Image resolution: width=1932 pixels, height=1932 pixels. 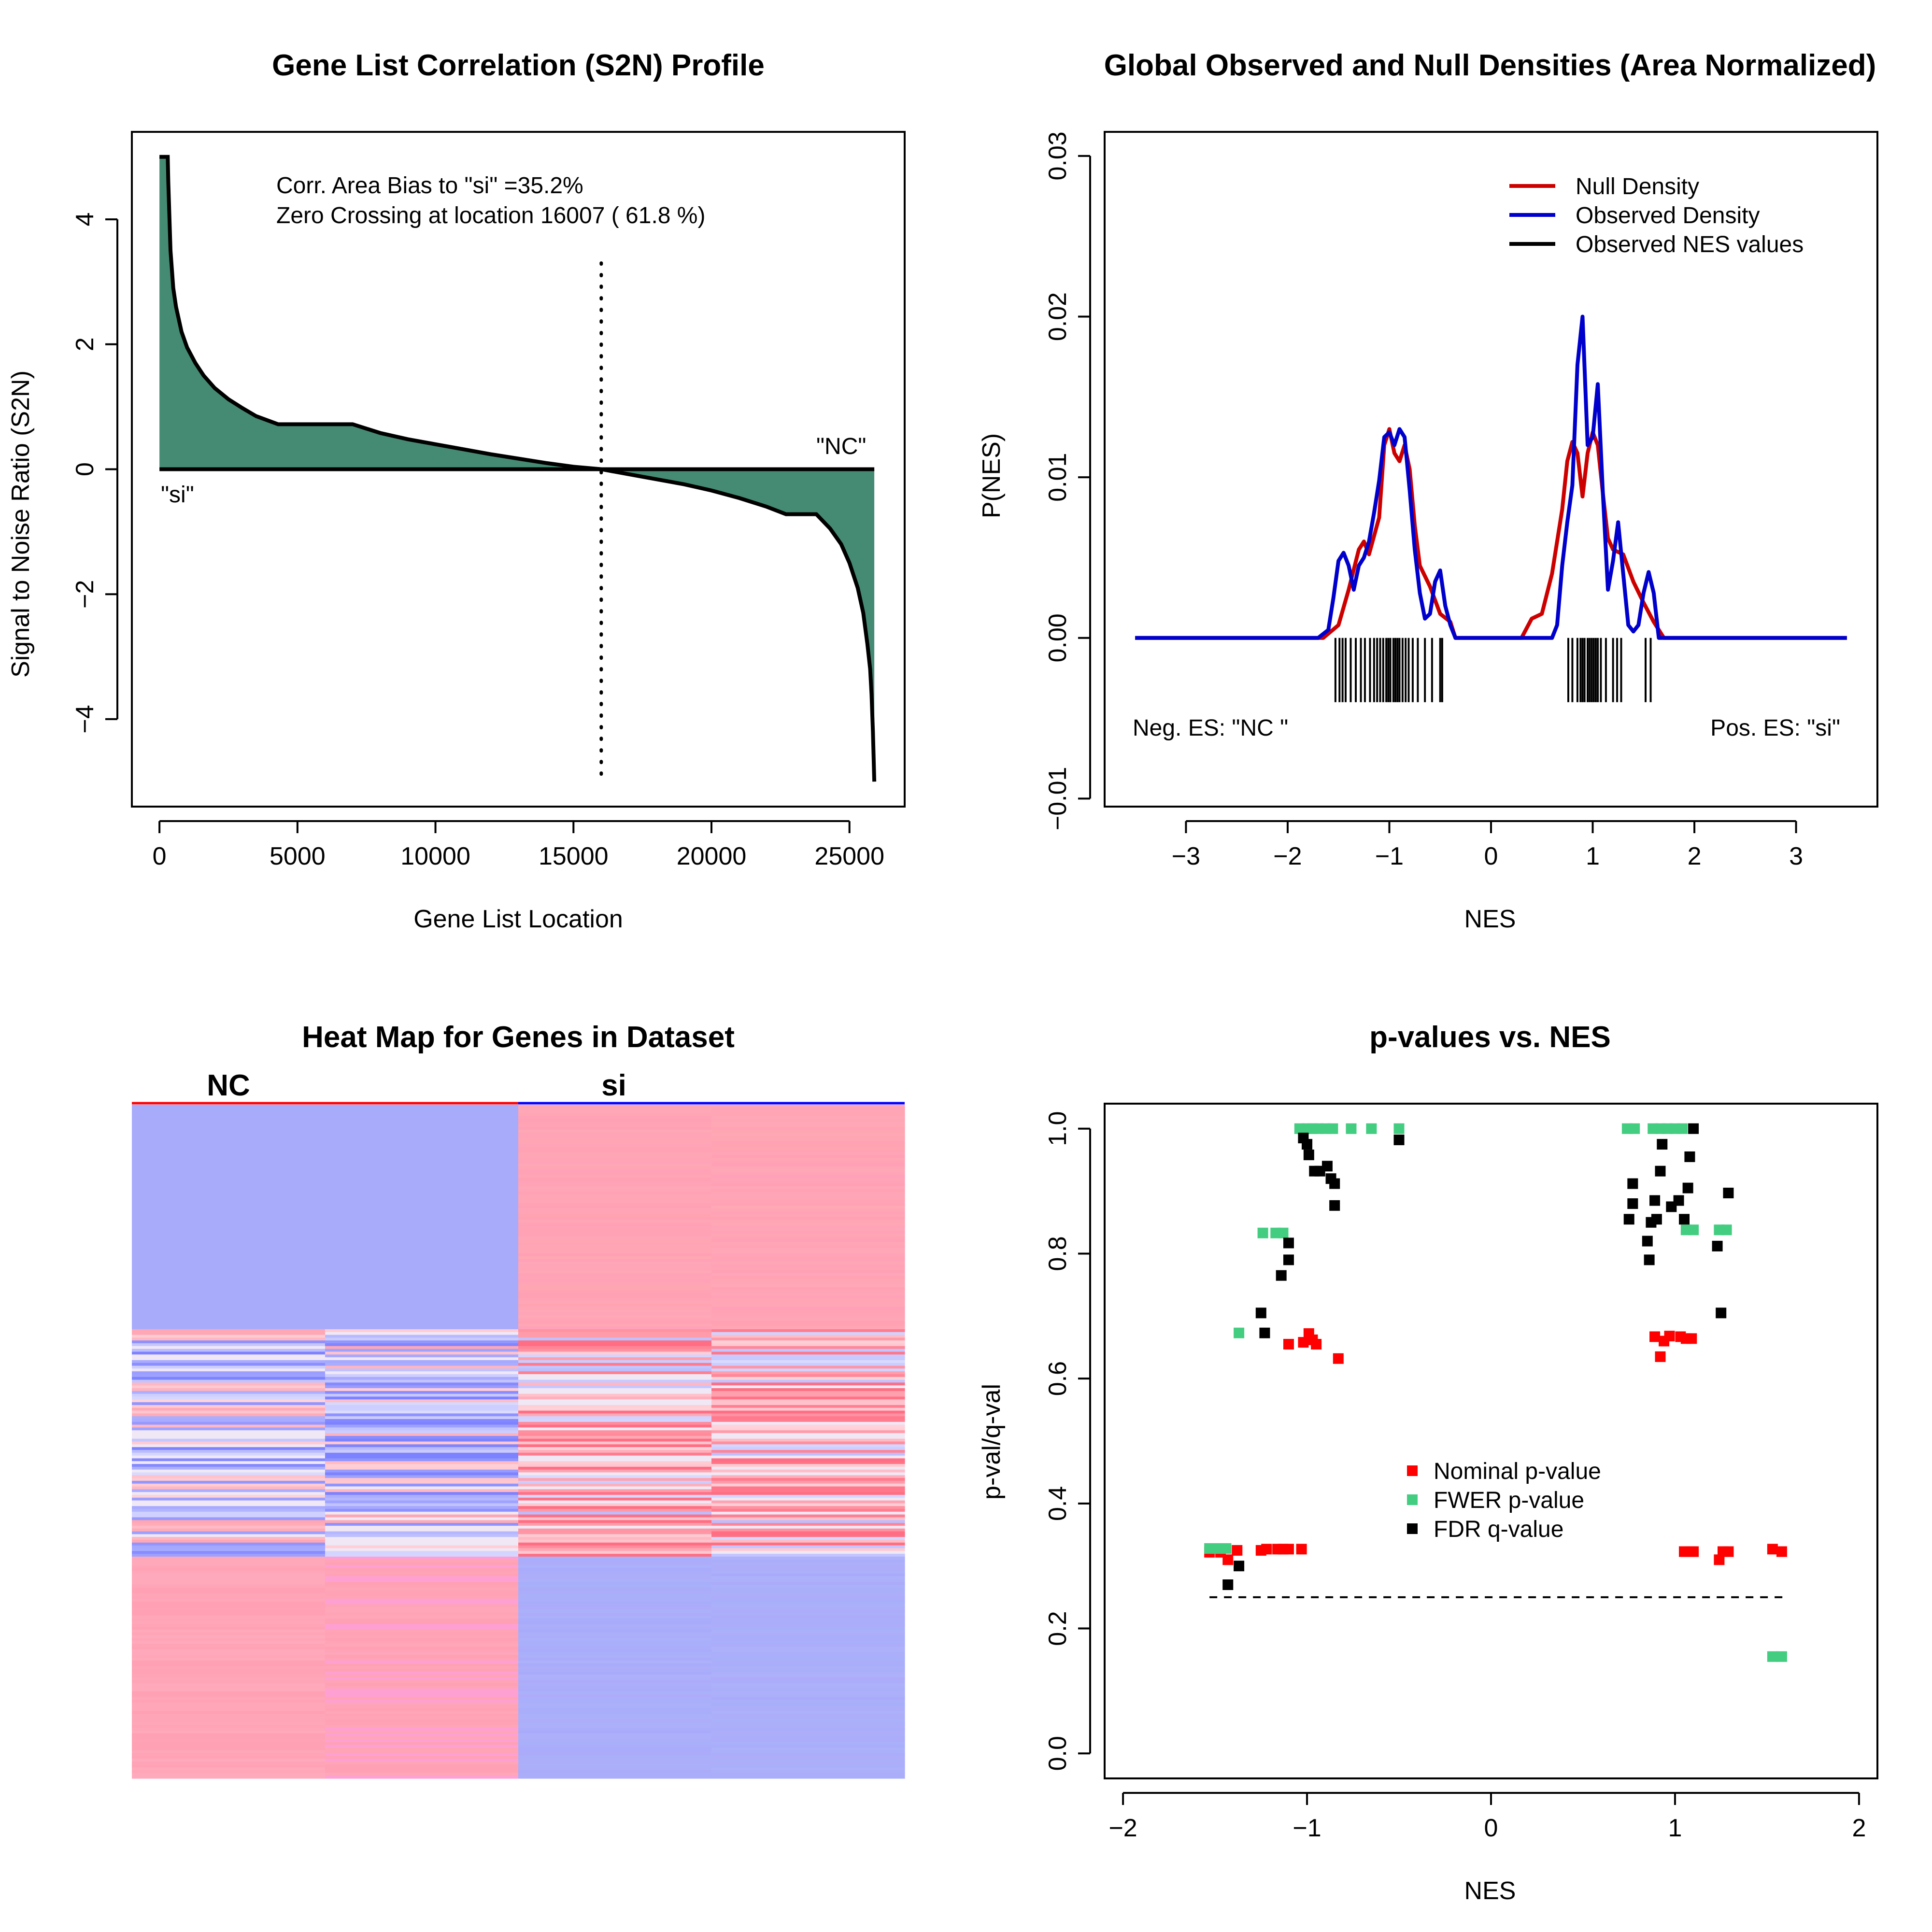 I want to click on density-legend-label: Null Density, so click(x=1637, y=186).